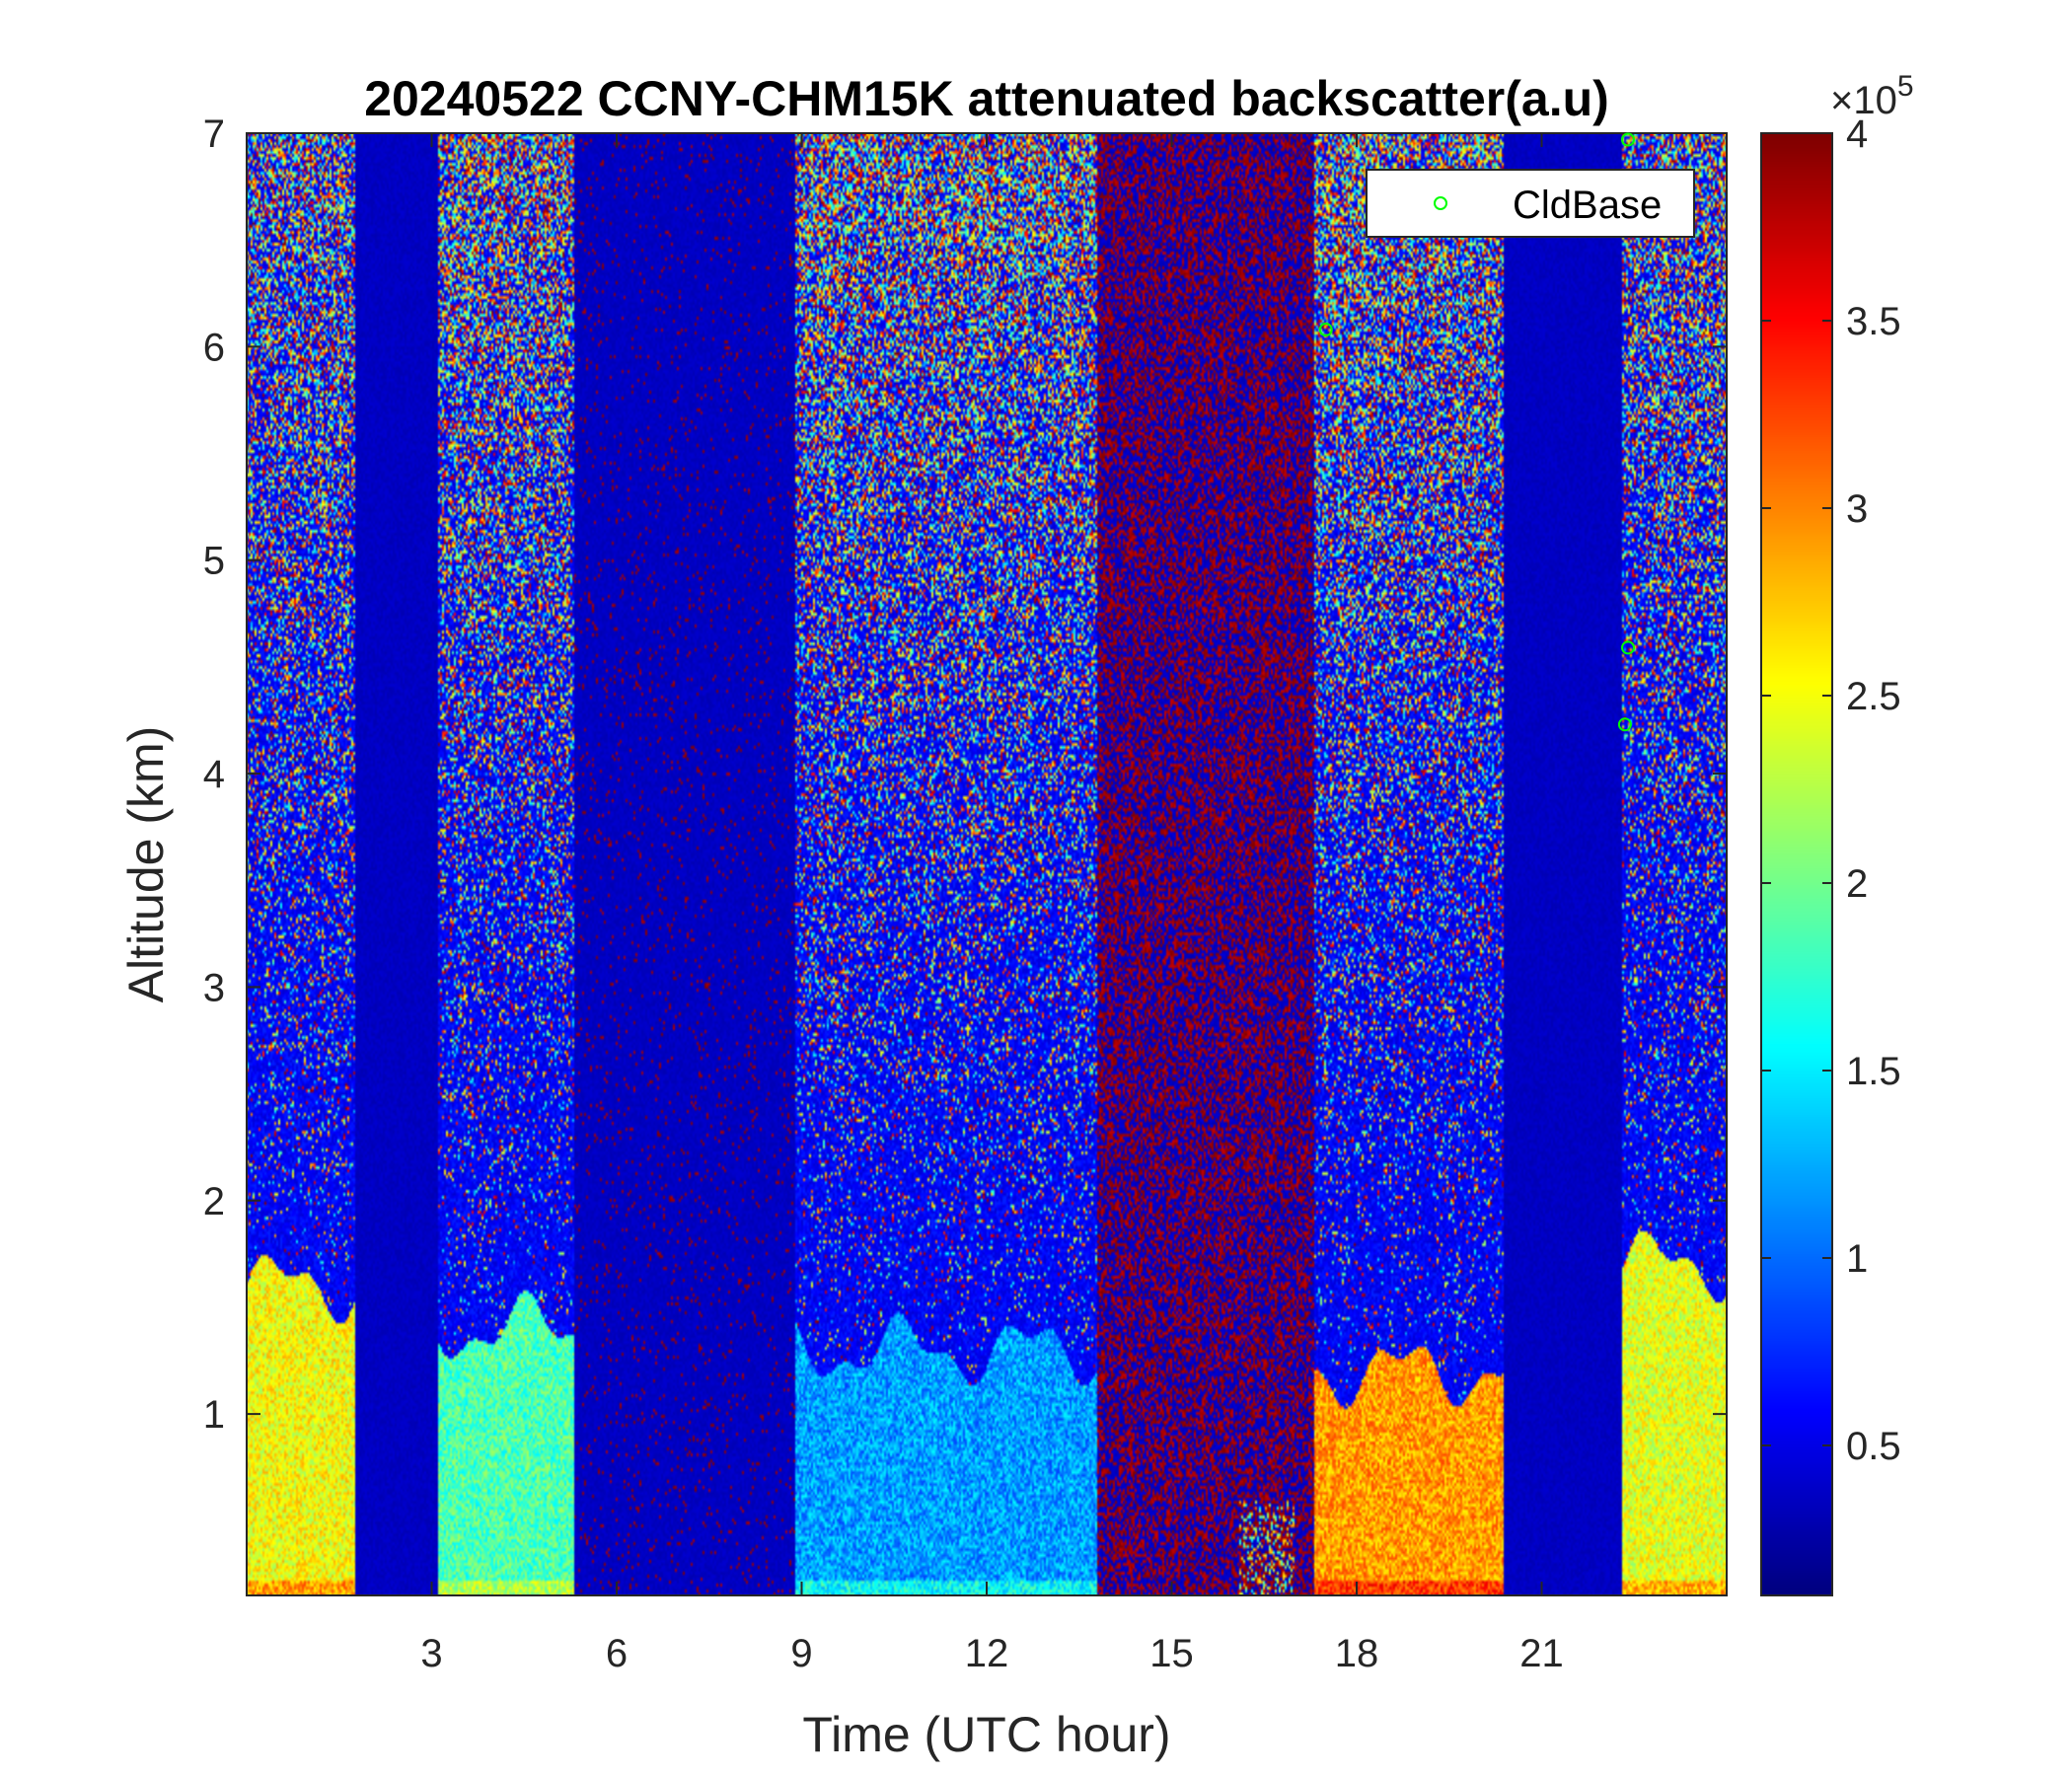 This screenshot has width=2072, height=1776. Describe the element at coordinates (1172, 1654) in the screenshot. I see `x-tick-label: 15` at that location.